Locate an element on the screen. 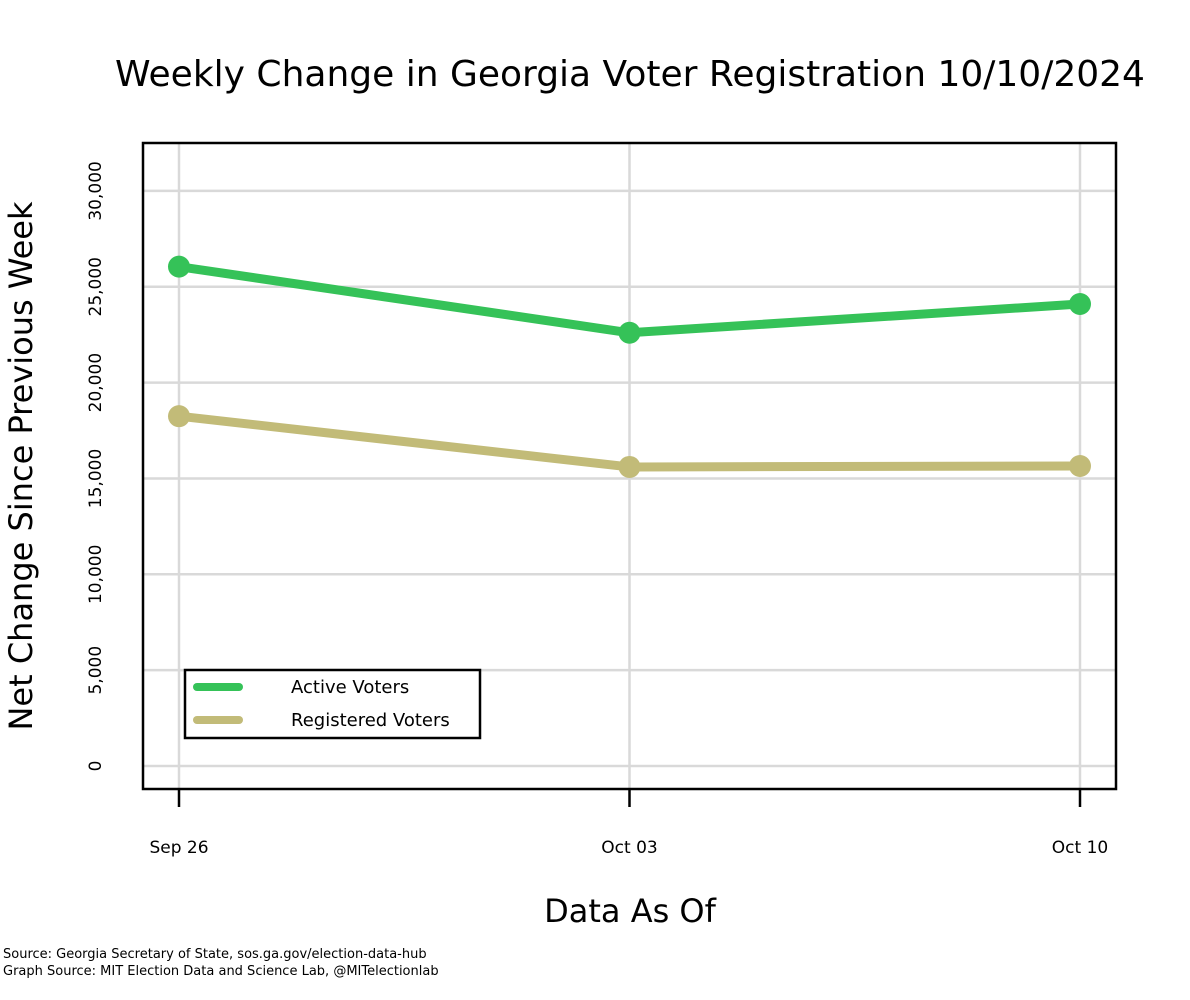 This screenshot has width=1190, height=1000. y-axis: 0 5,000 10,000 15,000 20,000 25,000 30,000 is located at coordinates (96, 466).